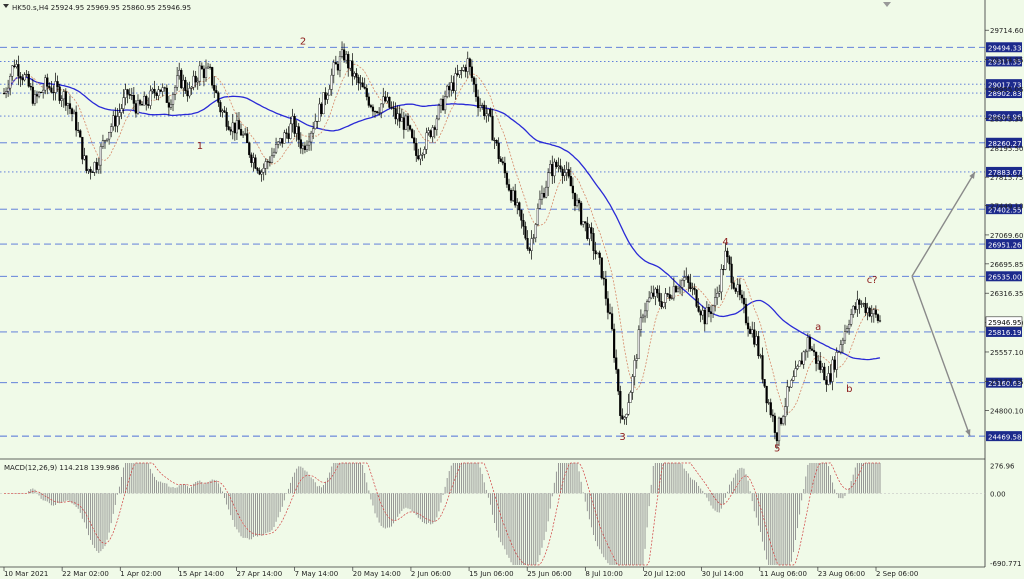 This screenshot has width=1024, height=579. What do you see at coordinates (664, 574) in the screenshot?
I see `time-tick-label: 20 Jul 12:00` at bounding box center [664, 574].